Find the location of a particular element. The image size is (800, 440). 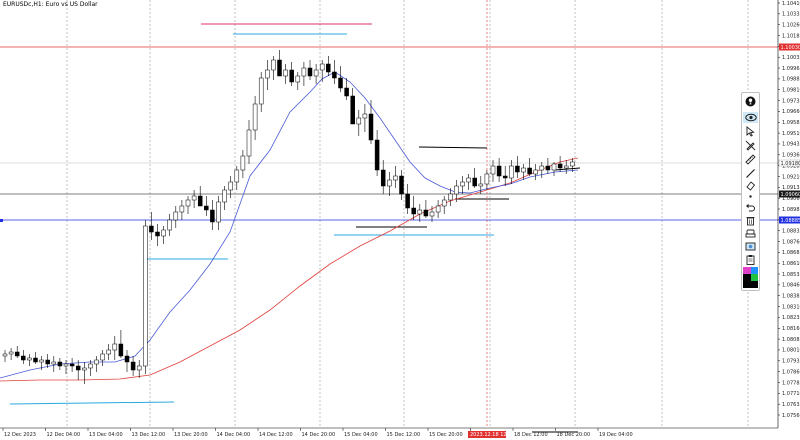

level-marker is located at coordinates (1, 220).